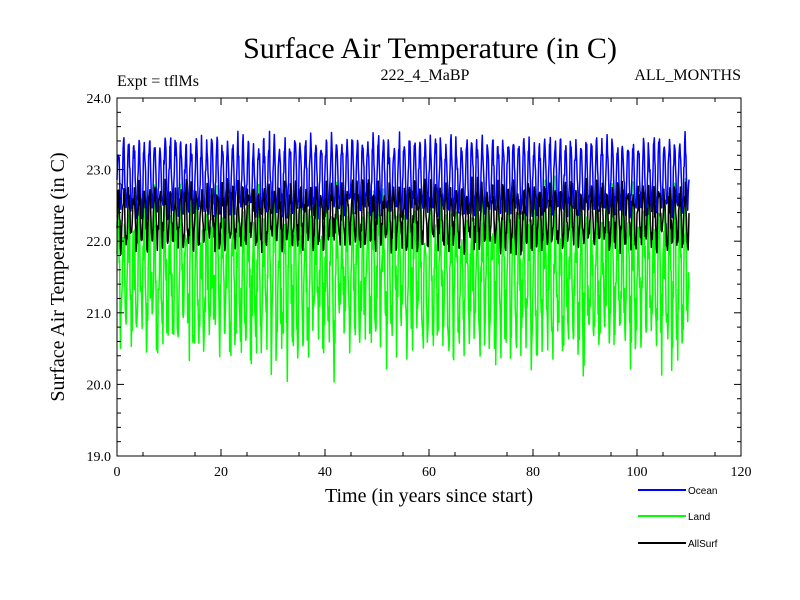  I want to click on subtitle-right: ALL_MONTHS, so click(687, 75).